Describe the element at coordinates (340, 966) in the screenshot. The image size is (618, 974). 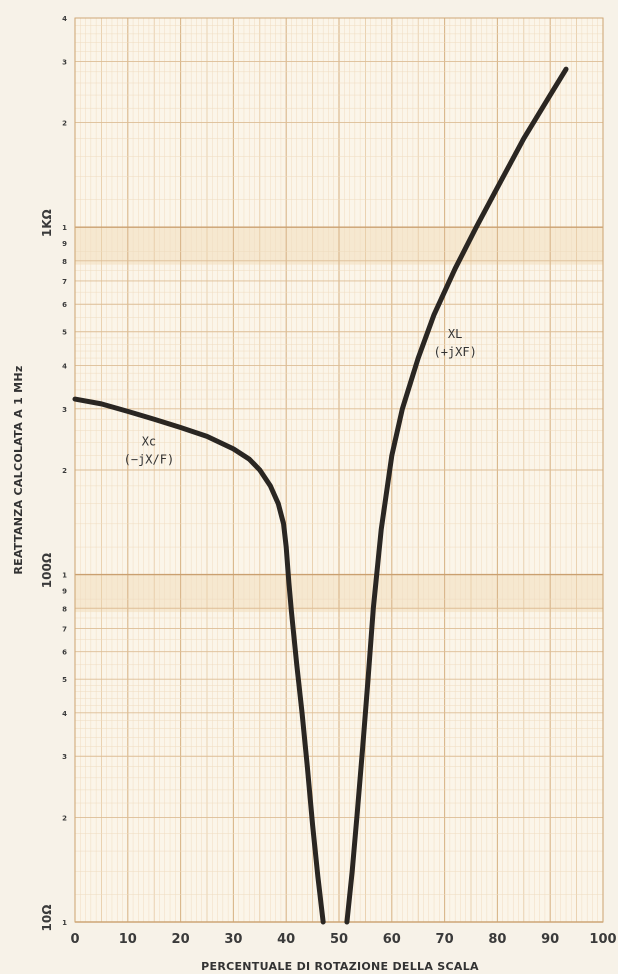
I see `x-axis-label: PERCENTUALE DI ROTAZIONE DELLA SCALA` at that location.